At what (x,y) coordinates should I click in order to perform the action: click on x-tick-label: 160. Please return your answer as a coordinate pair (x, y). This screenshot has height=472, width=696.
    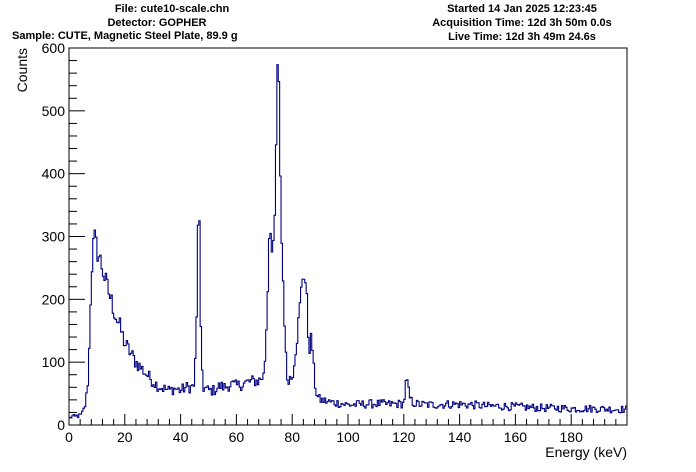
    Looking at the image, I should click on (516, 437).